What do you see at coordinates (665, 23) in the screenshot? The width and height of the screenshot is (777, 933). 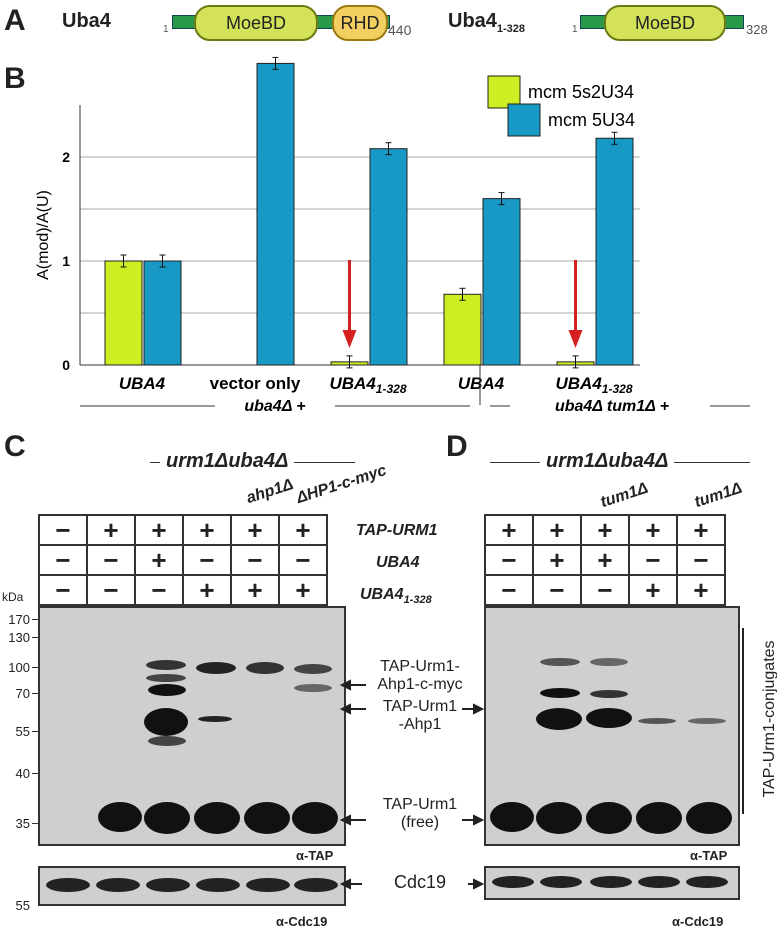 I see `uba4-1-328-moebd-domain: MoeBD` at bounding box center [665, 23].